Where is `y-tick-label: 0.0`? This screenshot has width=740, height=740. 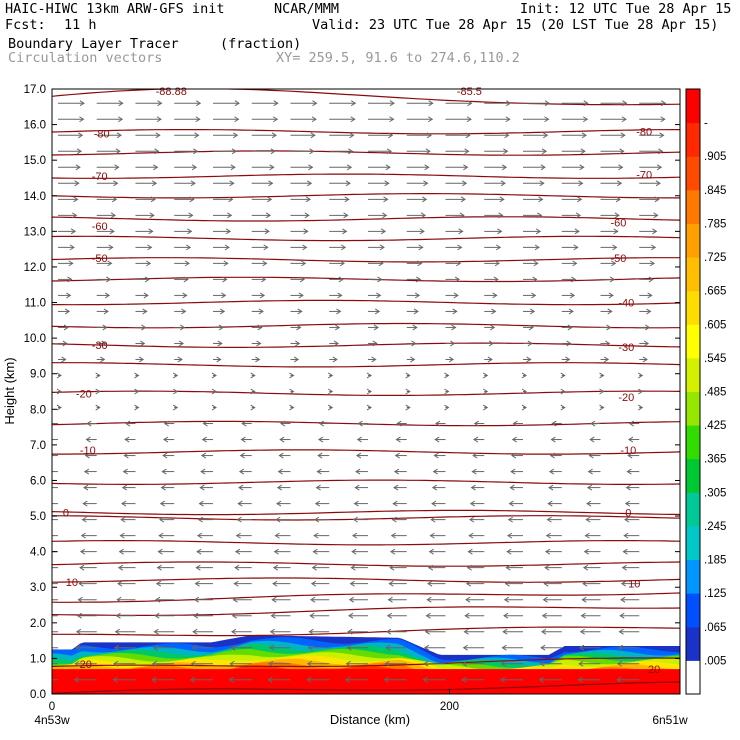
y-tick-label: 0.0 is located at coordinates (38, 695).